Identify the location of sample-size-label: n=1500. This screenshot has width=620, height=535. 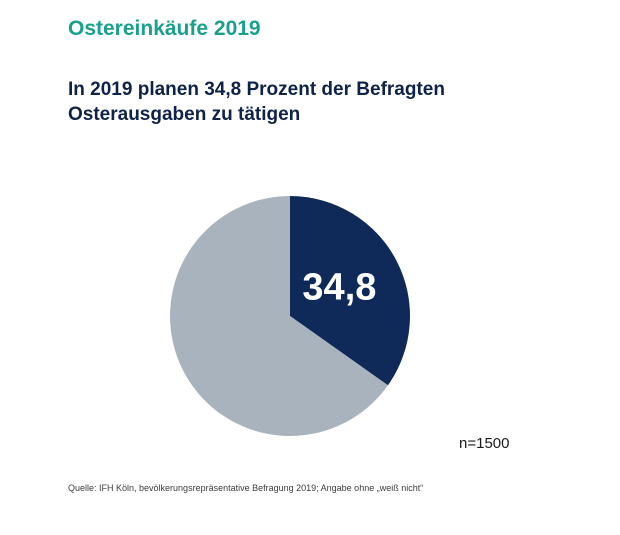
(484, 443).